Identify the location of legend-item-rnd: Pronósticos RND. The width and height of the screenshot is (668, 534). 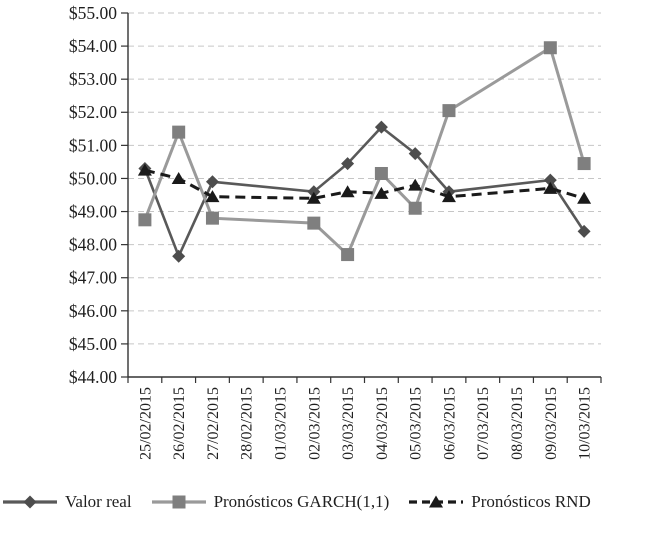
(499, 502).